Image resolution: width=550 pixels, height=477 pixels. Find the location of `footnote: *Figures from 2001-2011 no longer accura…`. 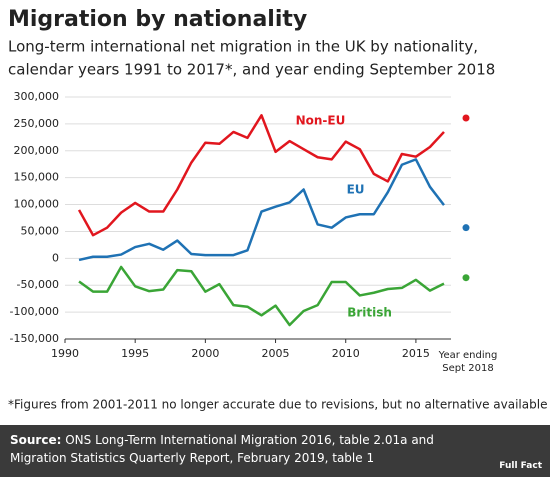

footnote: *Figures from 2001-2011 no longer accura… is located at coordinates (277, 405).